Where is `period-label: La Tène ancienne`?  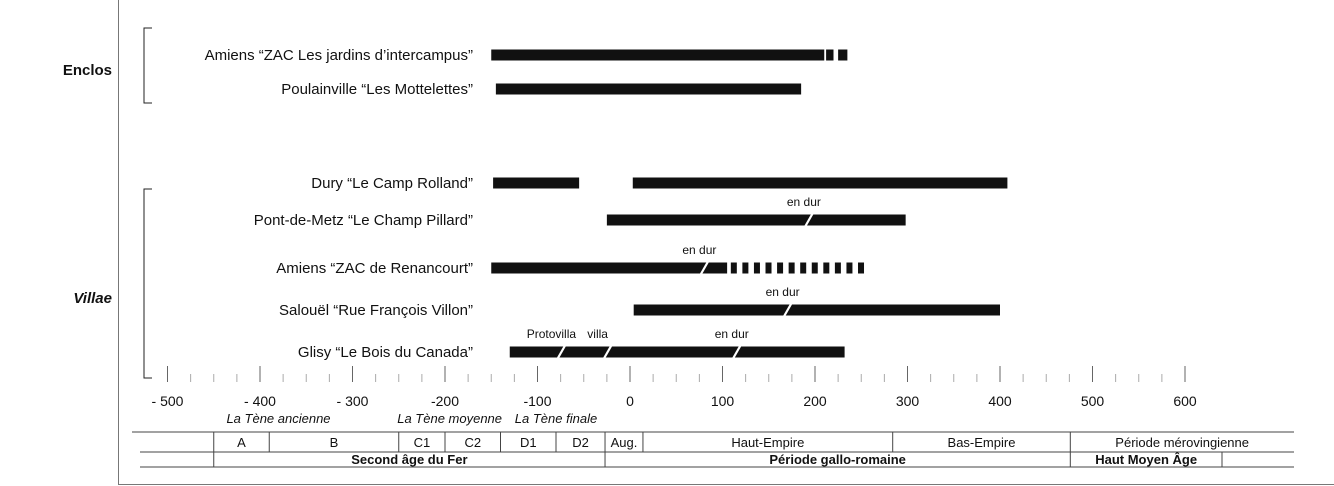
period-label: La Tène ancienne is located at coordinates (278, 418).